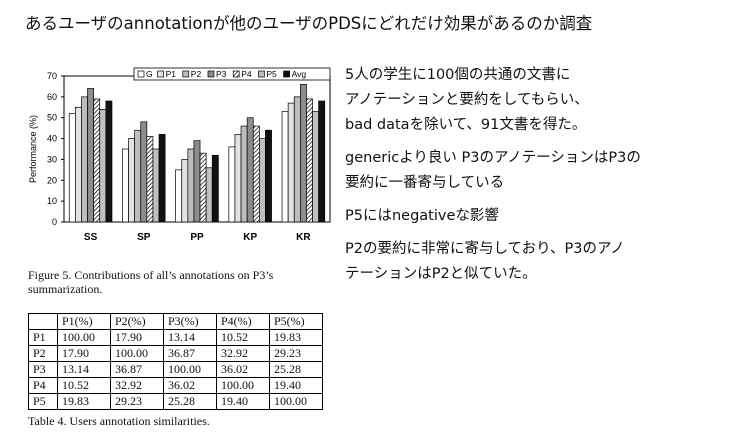 This screenshot has height=442, width=740. Describe the element at coordinates (422, 216) in the screenshot. I see `note-line: P5にはnegativeな影響` at that location.